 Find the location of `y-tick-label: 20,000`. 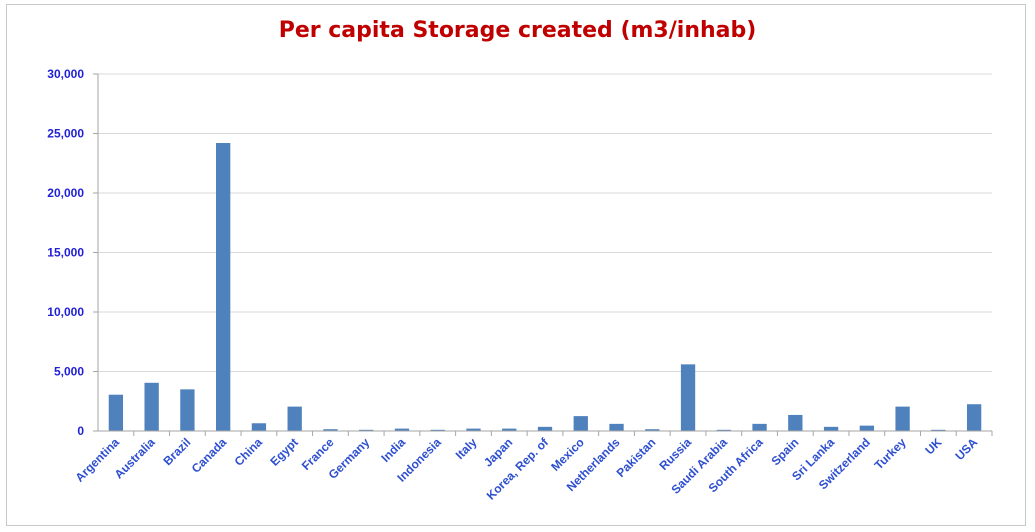

y-tick-label: 20,000 is located at coordinates (65, 193).